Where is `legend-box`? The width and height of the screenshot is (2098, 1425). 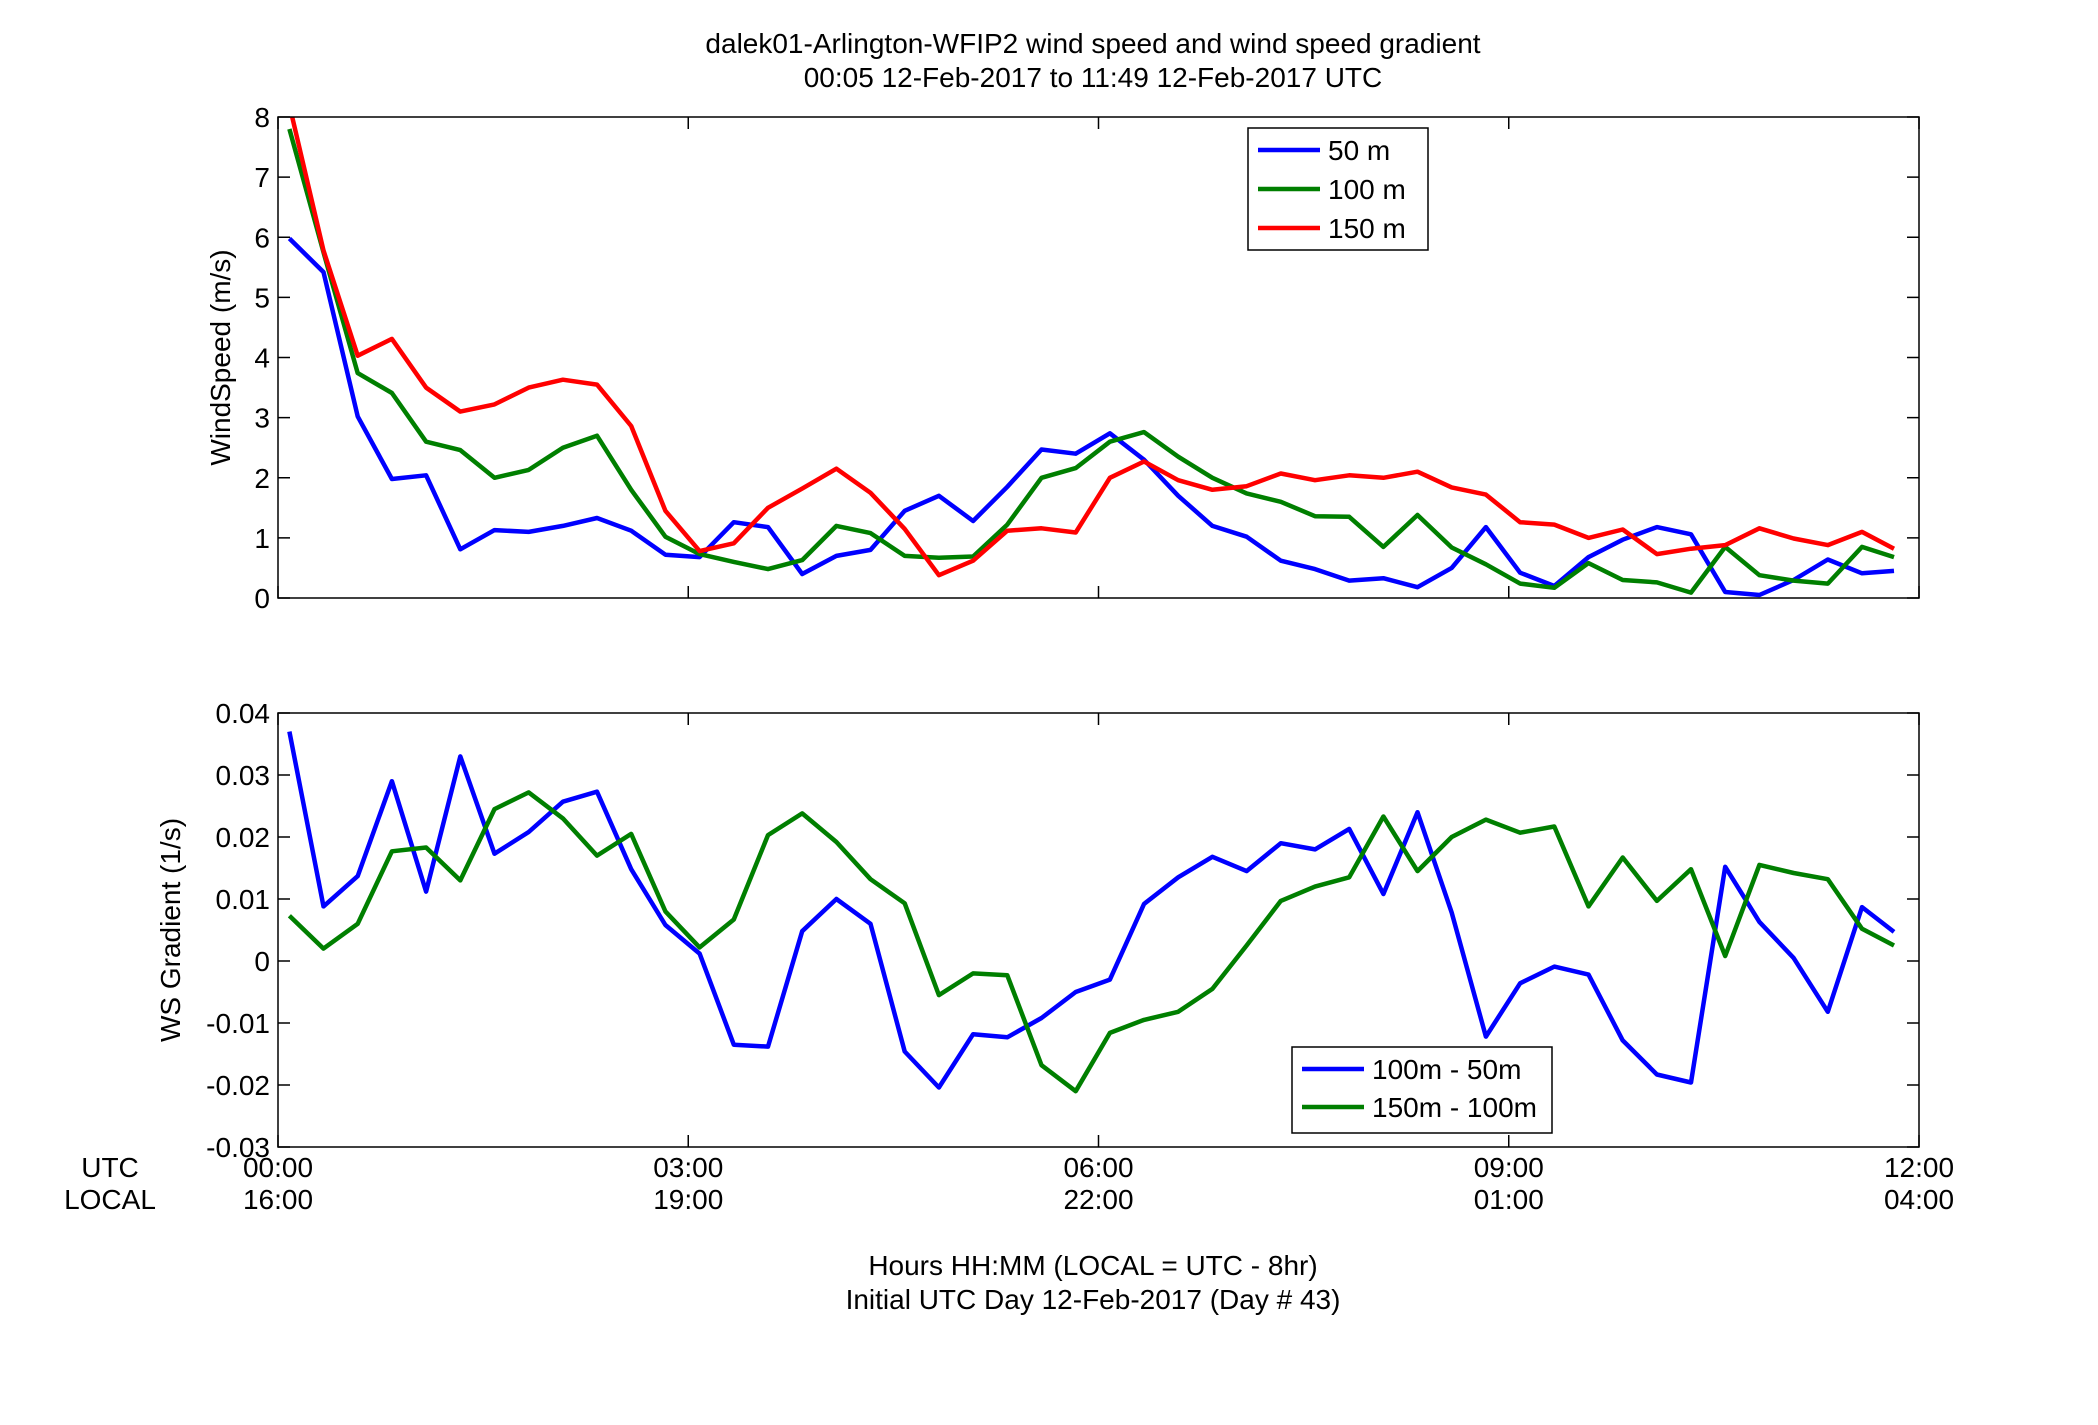 legend-box is located at coordinates (1422, 1090).